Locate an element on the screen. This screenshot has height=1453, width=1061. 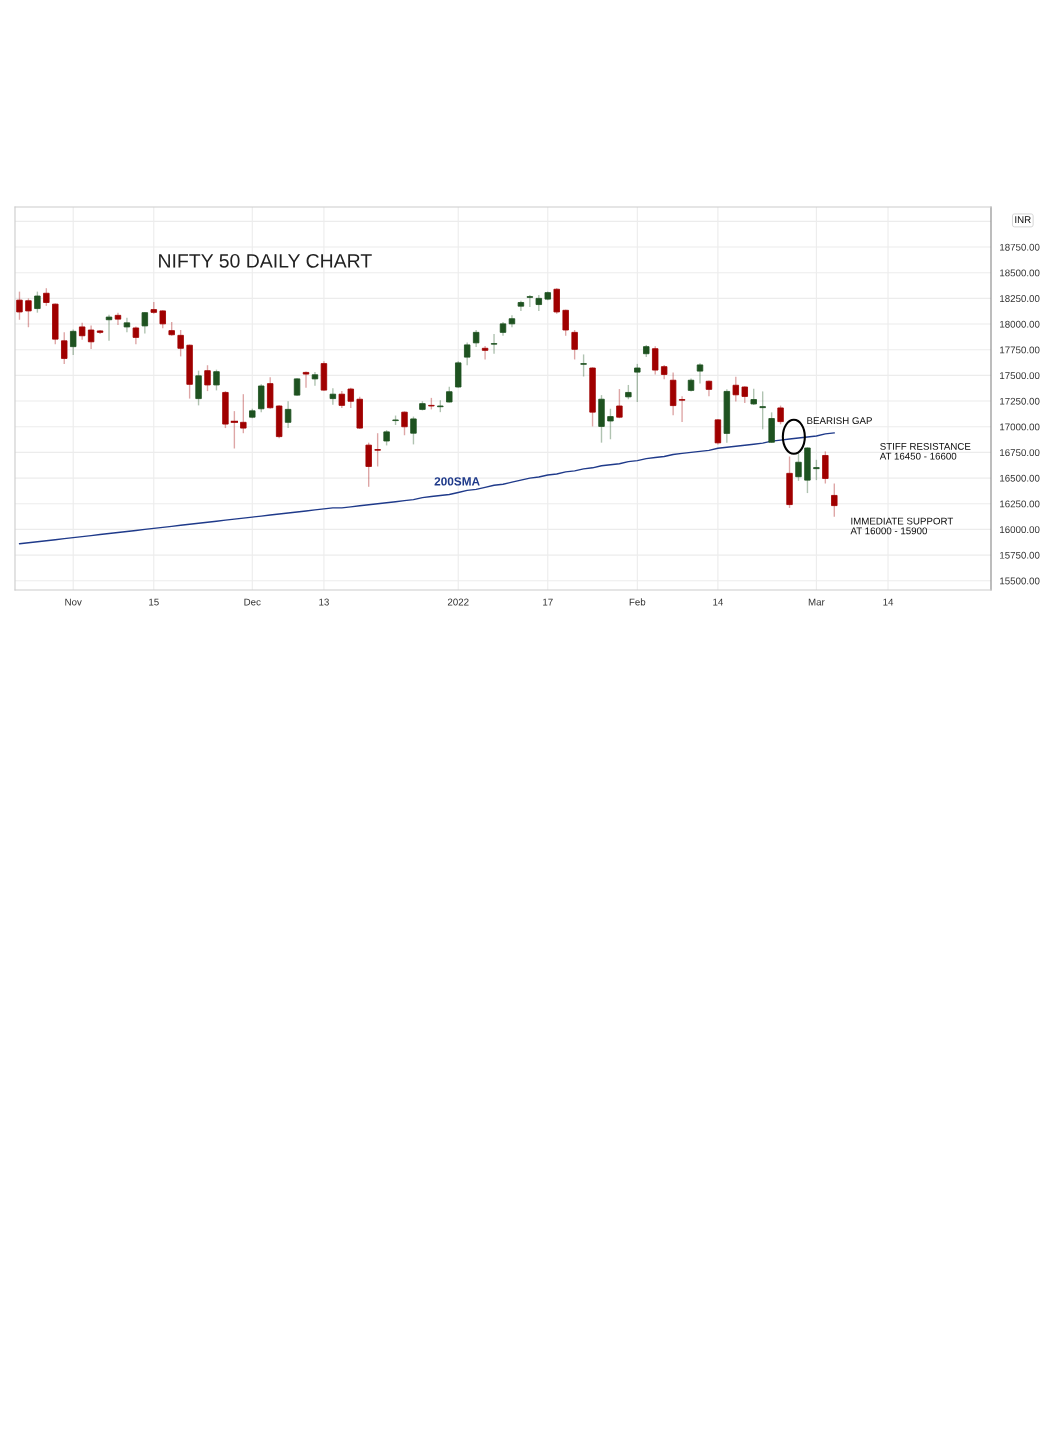
x-tick-label: 2022 is located at coordinates (458, 602).